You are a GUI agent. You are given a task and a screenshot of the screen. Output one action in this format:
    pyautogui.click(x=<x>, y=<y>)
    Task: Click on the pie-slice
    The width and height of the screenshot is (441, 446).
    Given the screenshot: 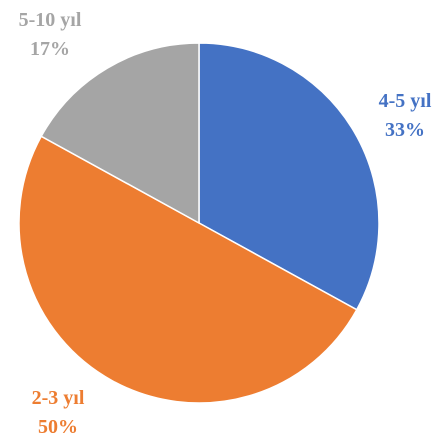 What is the action you would take?
    pyautogui.click(x=120, y=133)
    